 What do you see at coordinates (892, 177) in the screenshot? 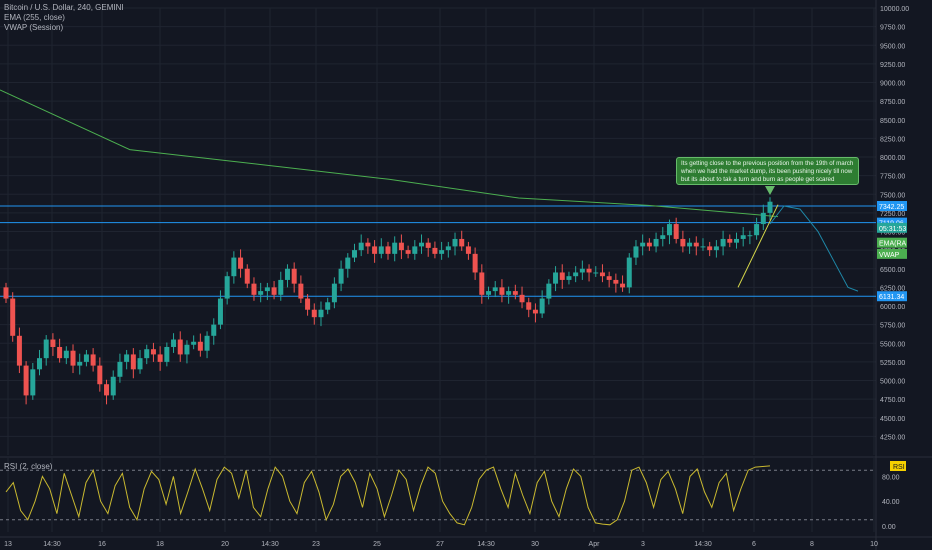
I see `price-tick-label: 7750.00` at bounding box center [892, 177].